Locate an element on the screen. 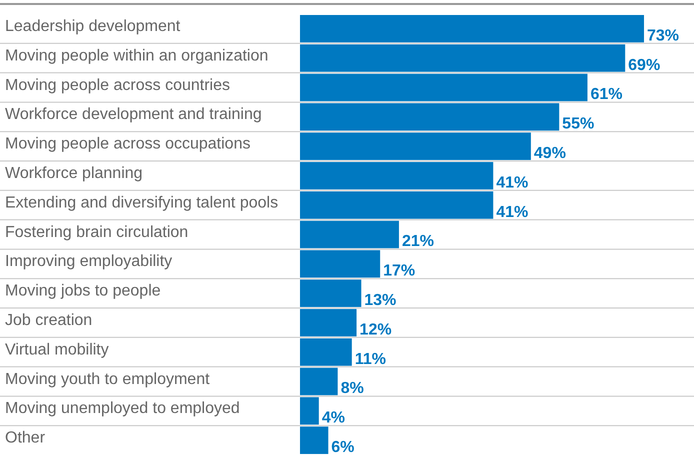 The height and width of the screenshot is (455, 694). y-tick-label: Workforce development and training is located at coordinates (133, 115).